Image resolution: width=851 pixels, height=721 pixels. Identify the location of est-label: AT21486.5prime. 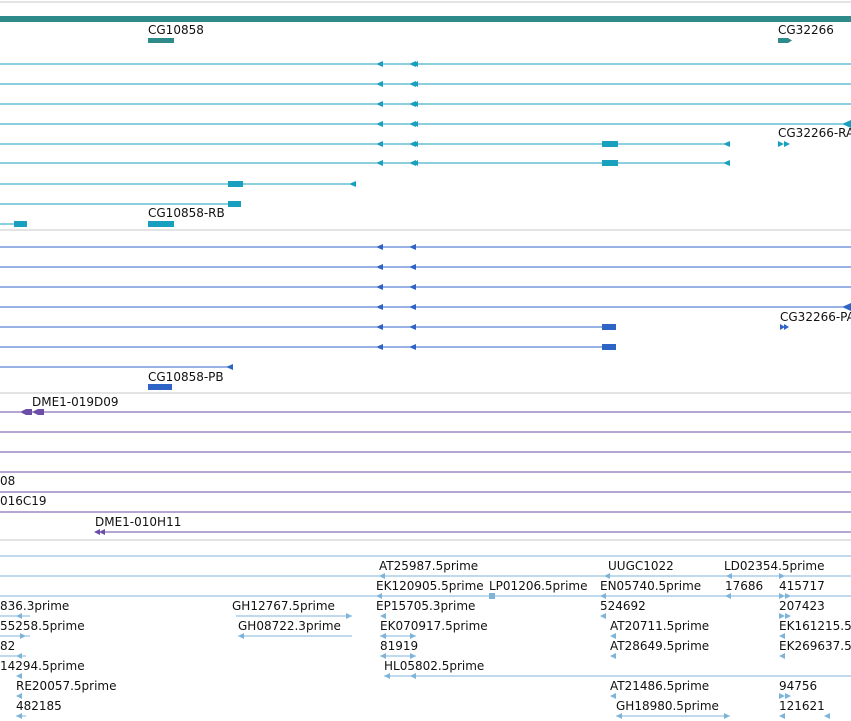
(659, 686).